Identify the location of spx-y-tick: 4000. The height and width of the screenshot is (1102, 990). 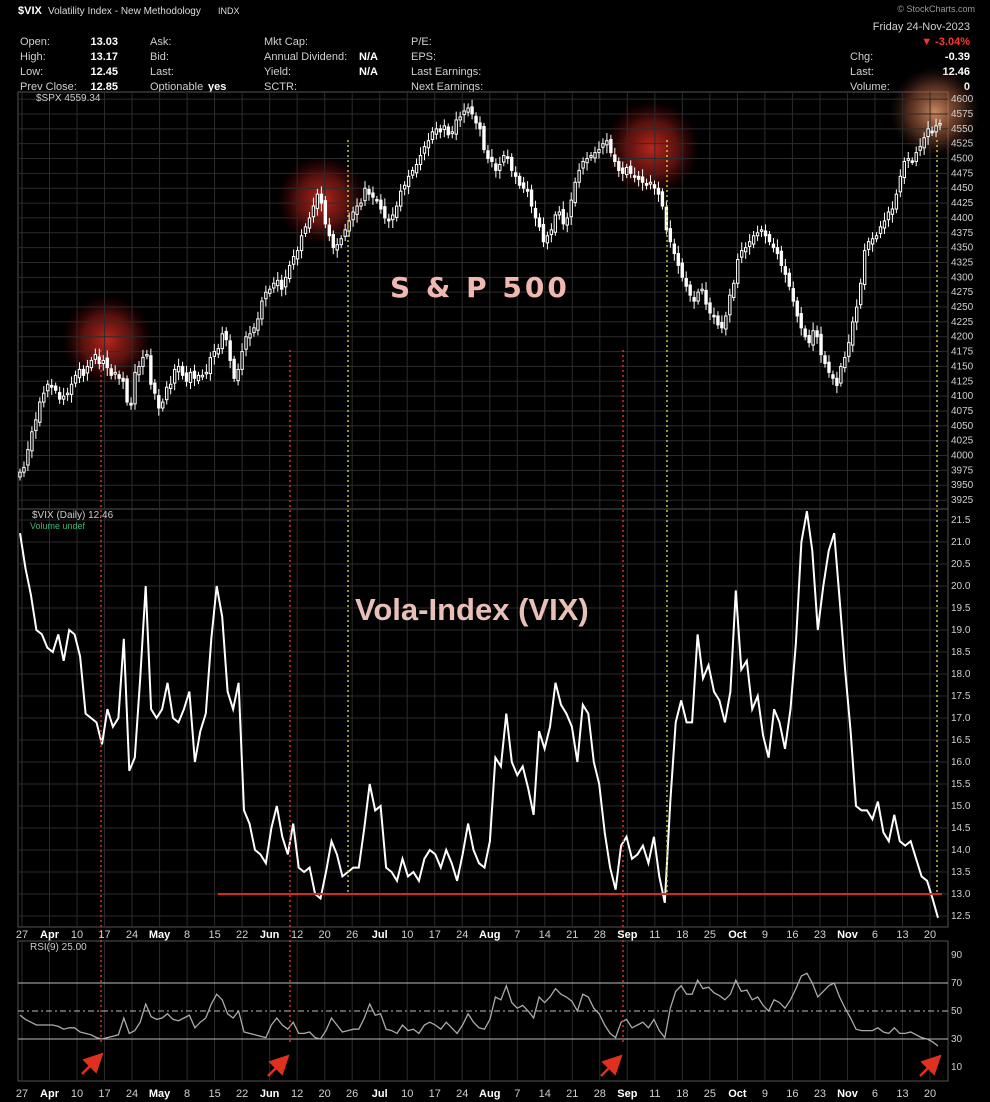
(962, 456).